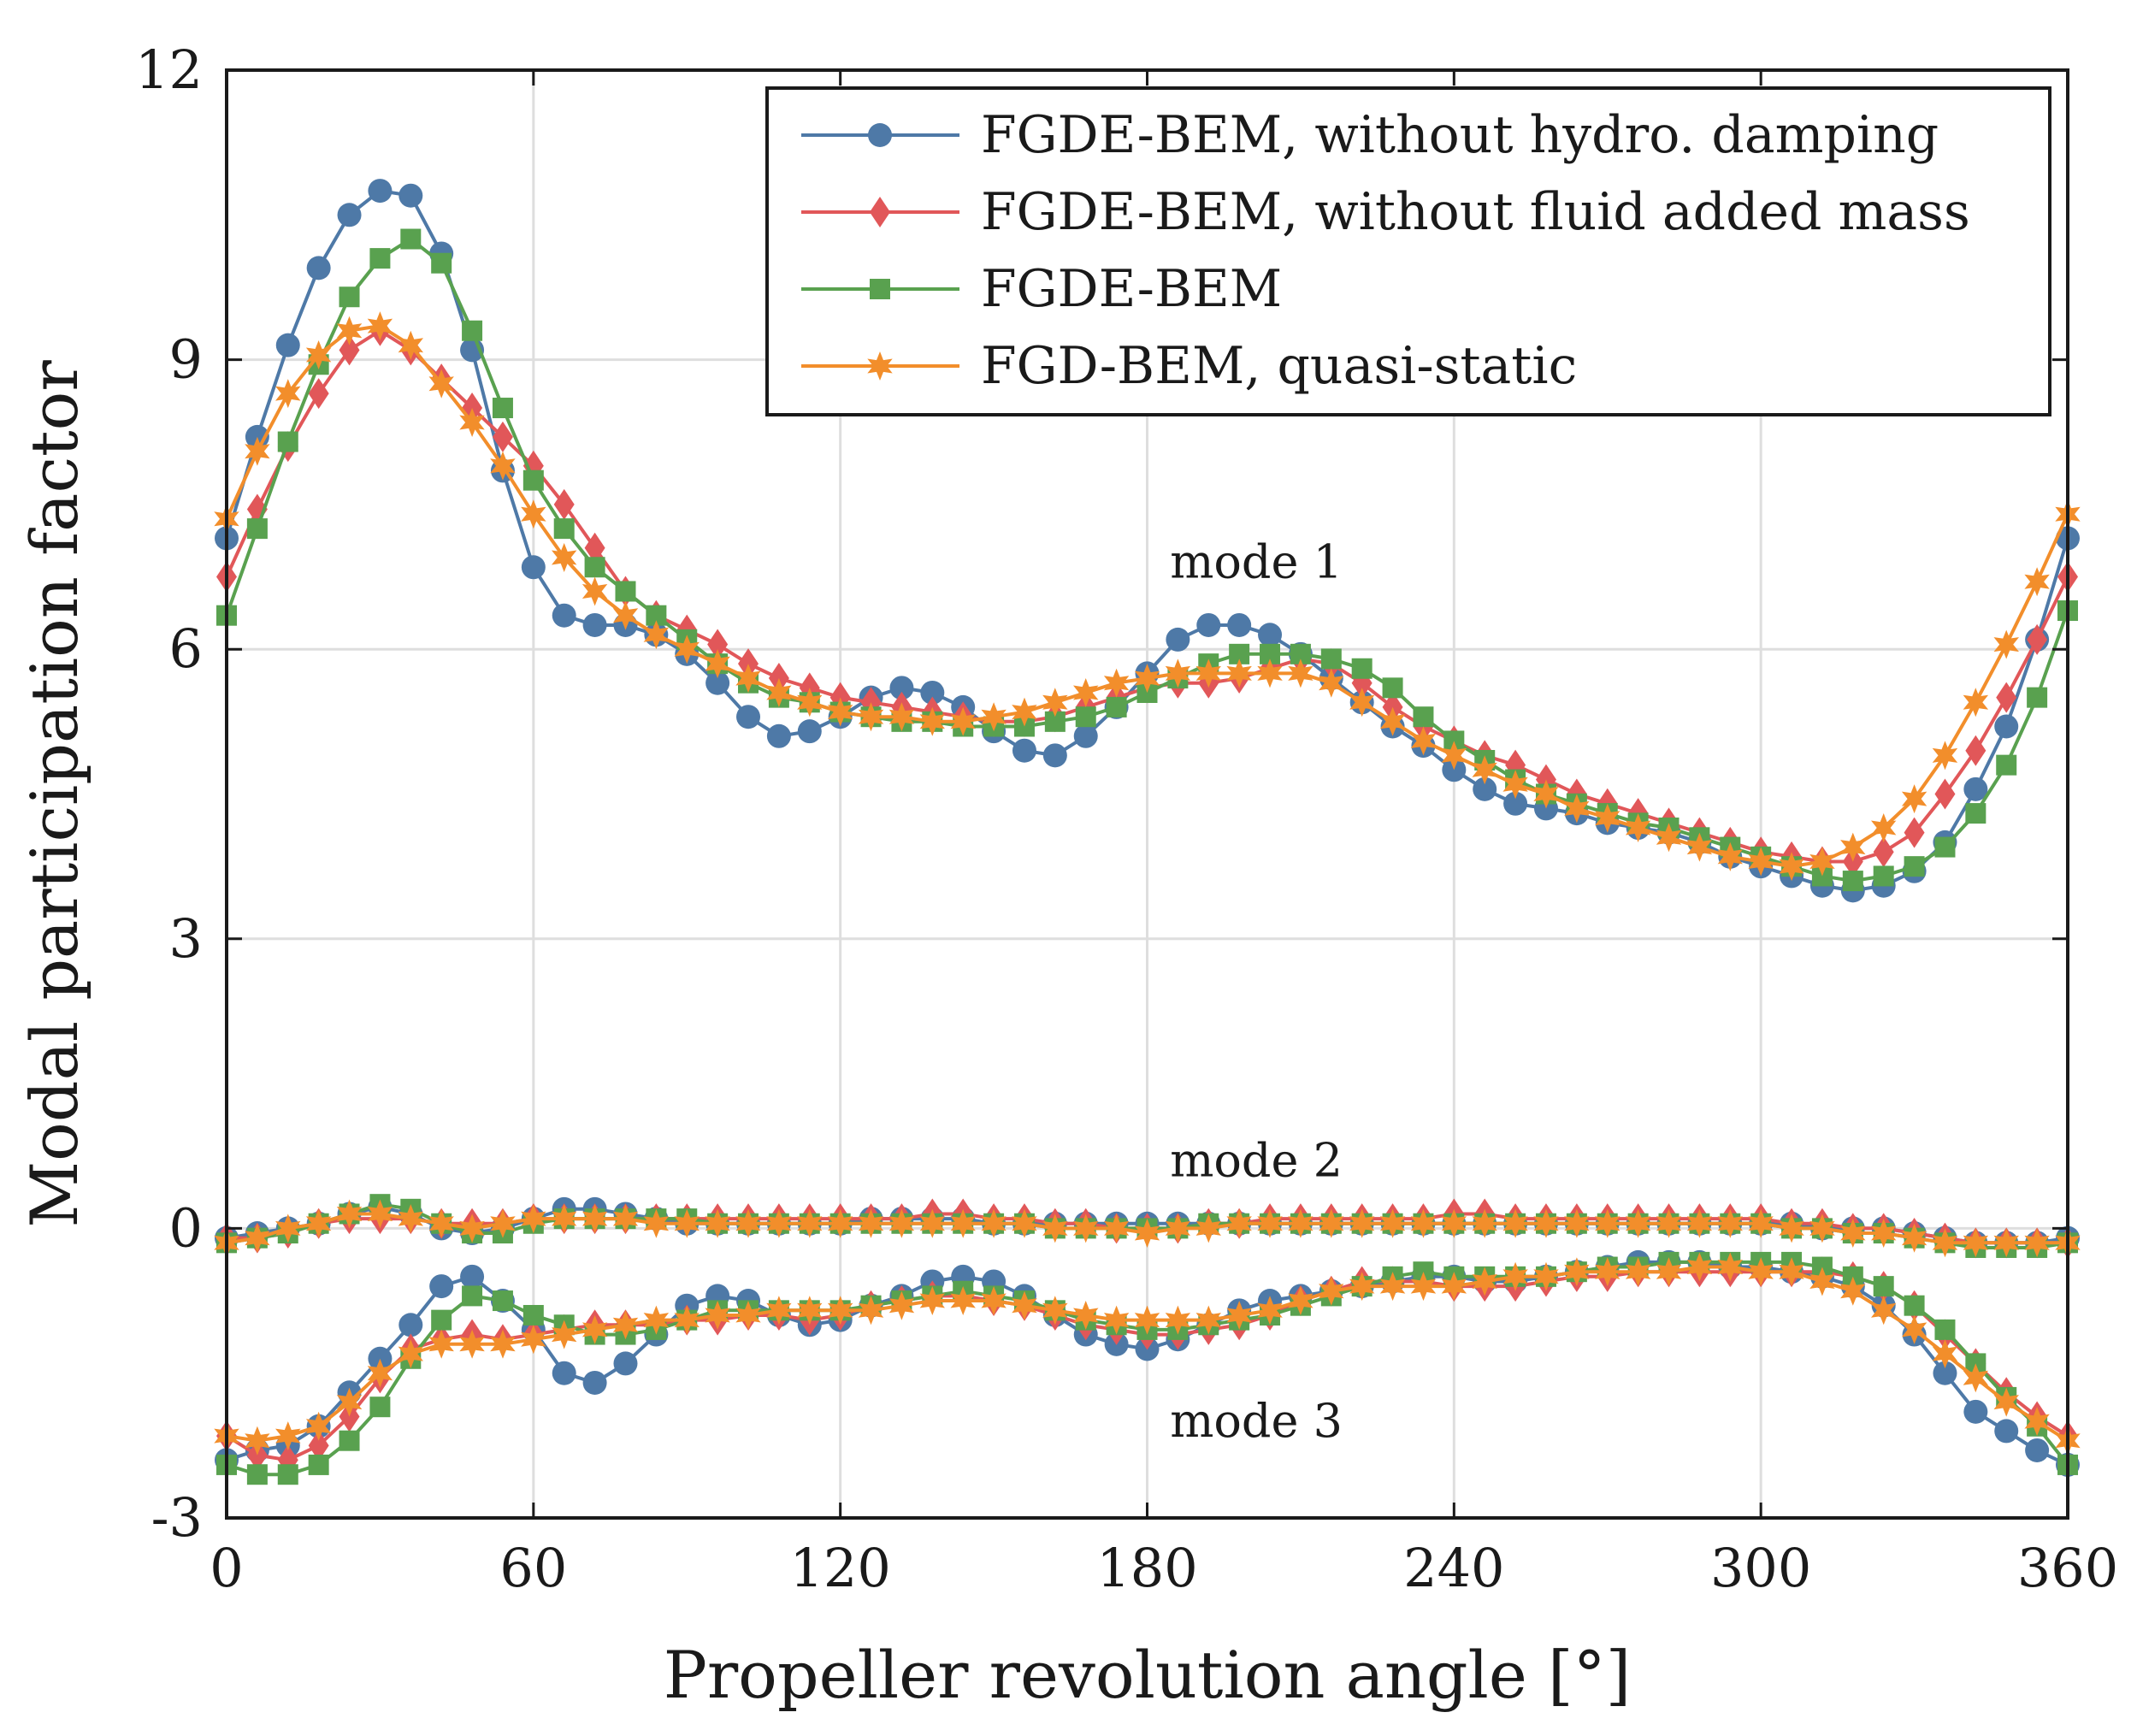 This screenshot has height=1736, width=2137. I want to click on annotation-label: mode 1, so click(1256, 562).